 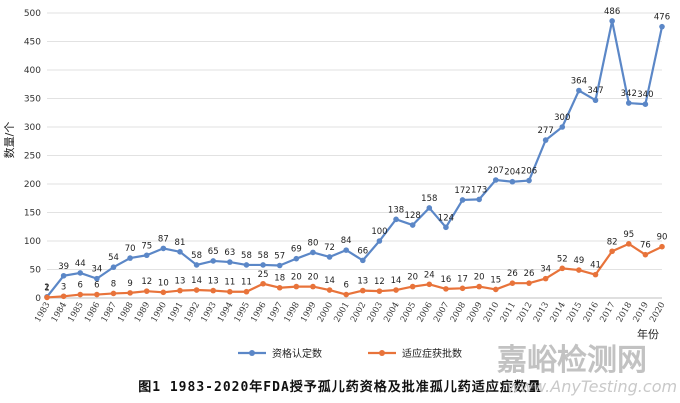 I want to click on x-tick-2020: 2020, so click(x=657, y=313).